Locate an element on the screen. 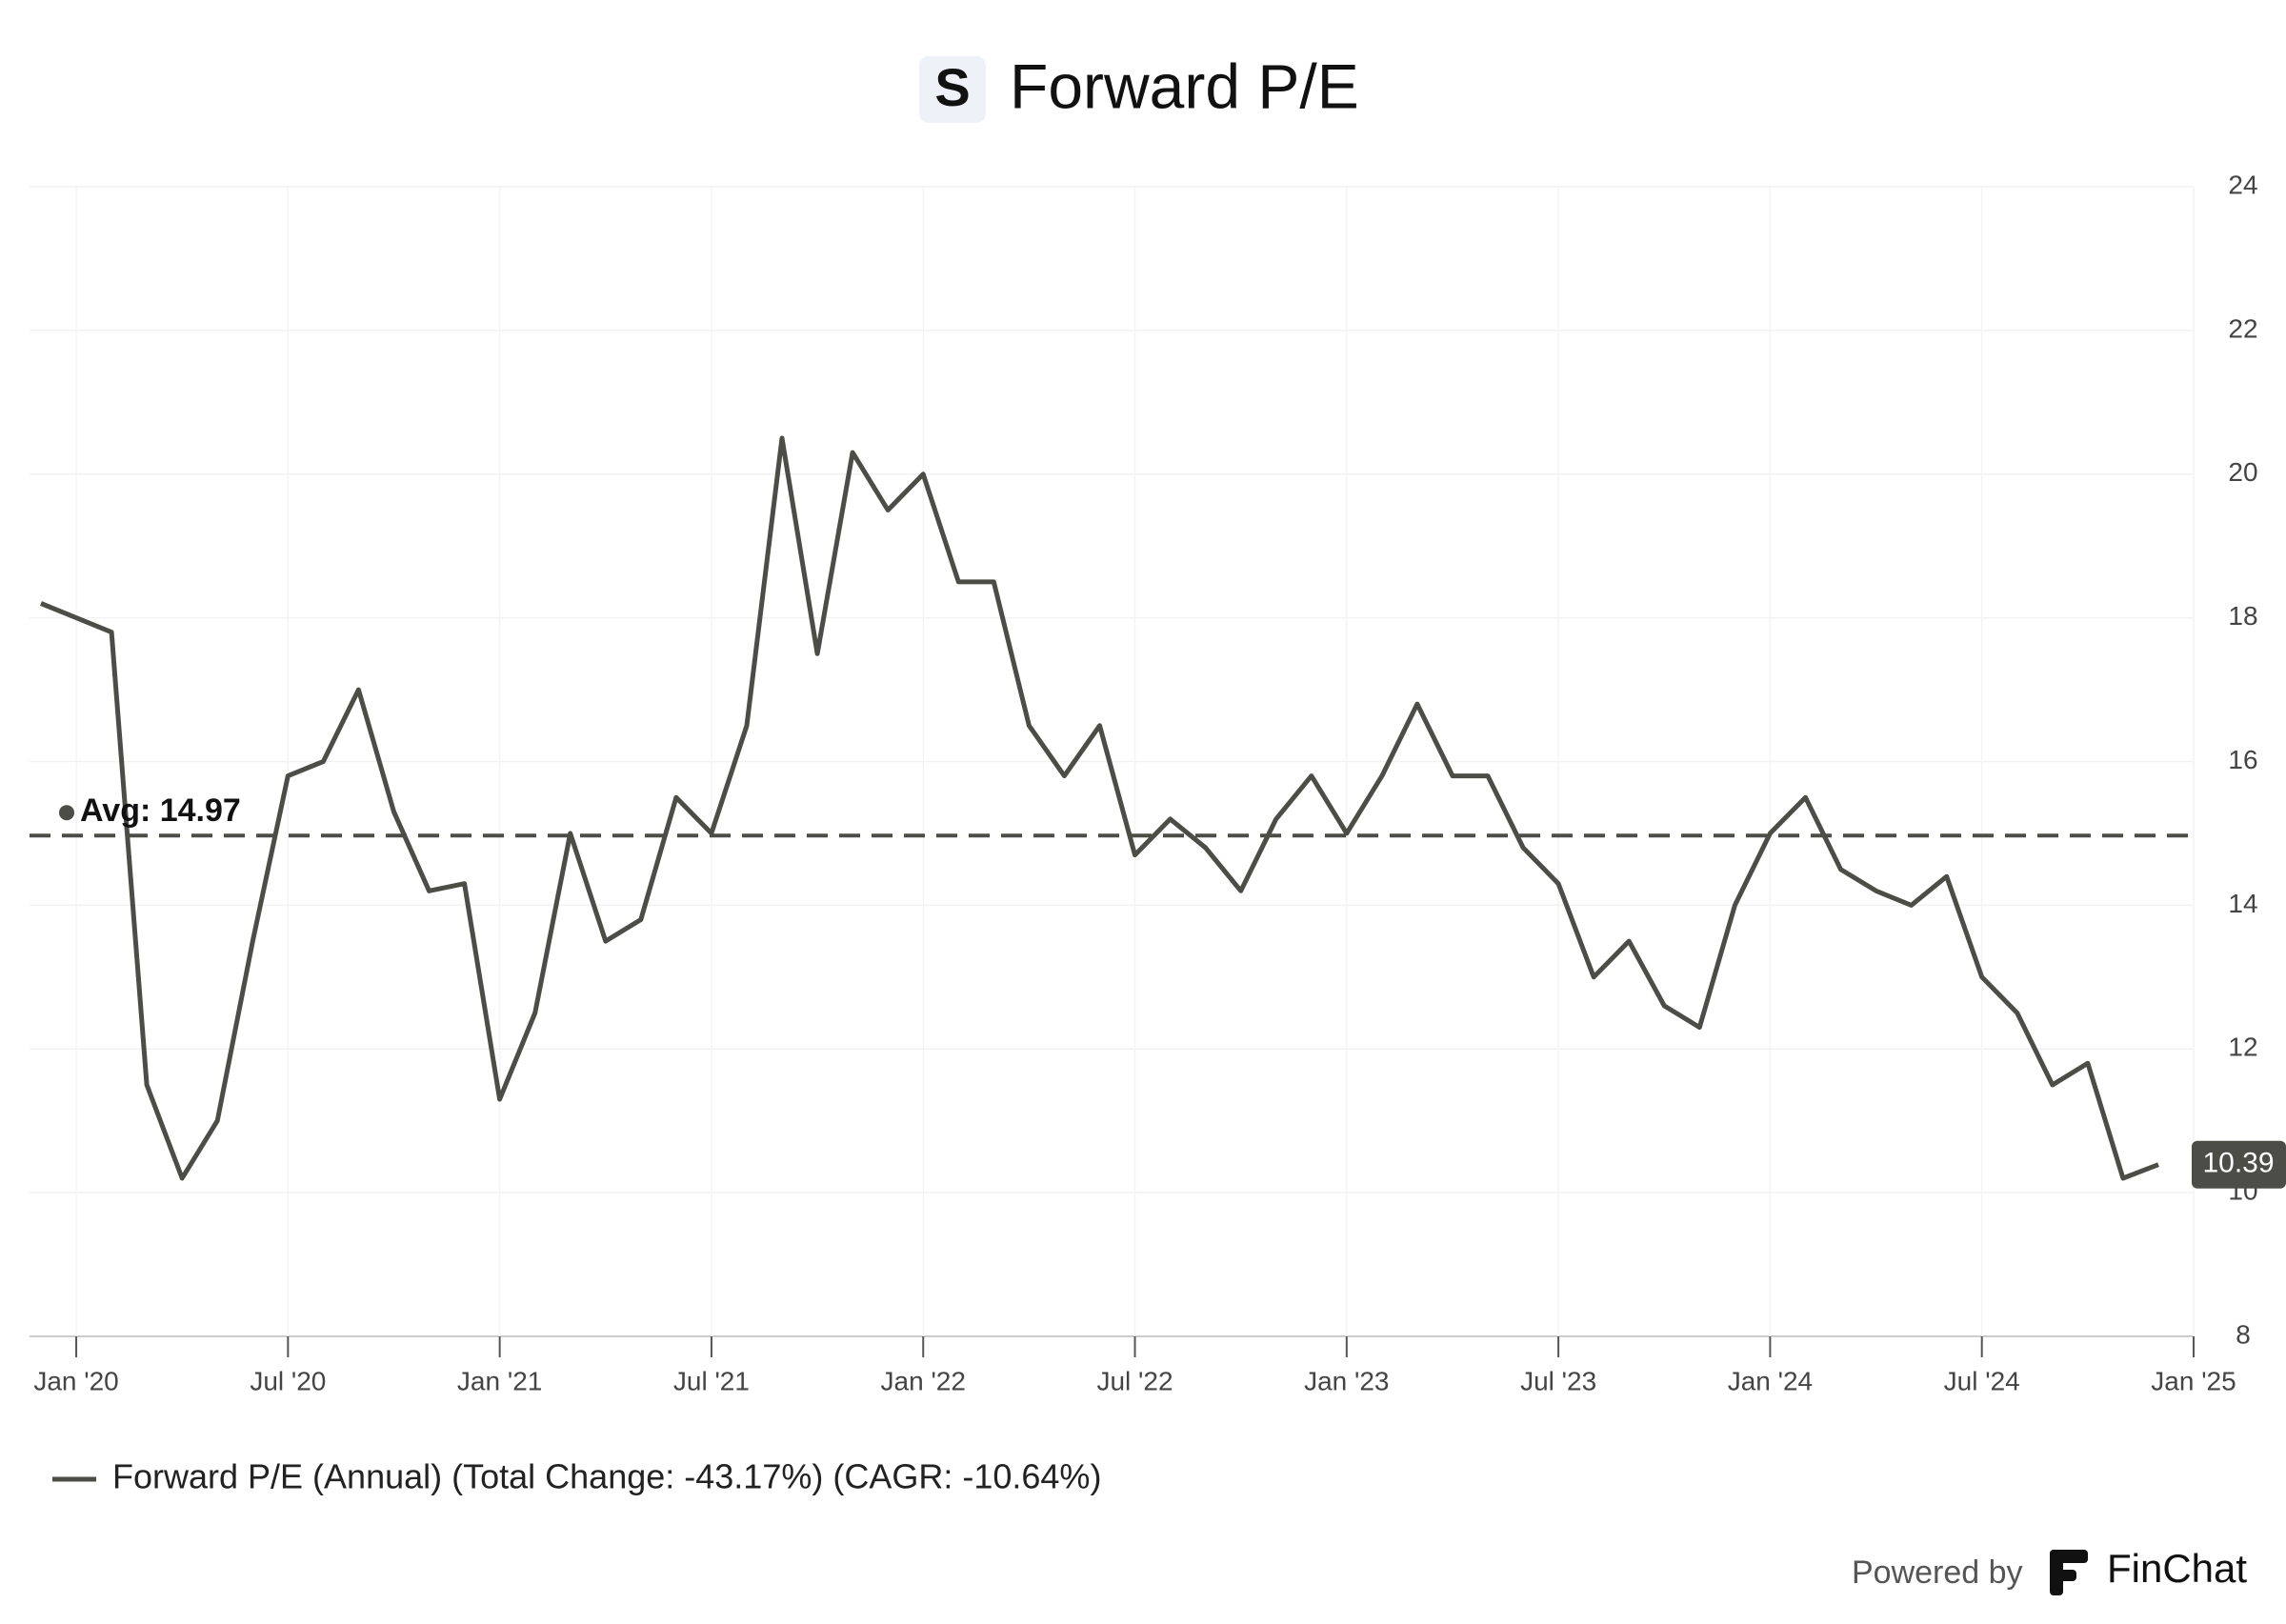  y-tick-label: 20 is located at coordinates (2242, 472).